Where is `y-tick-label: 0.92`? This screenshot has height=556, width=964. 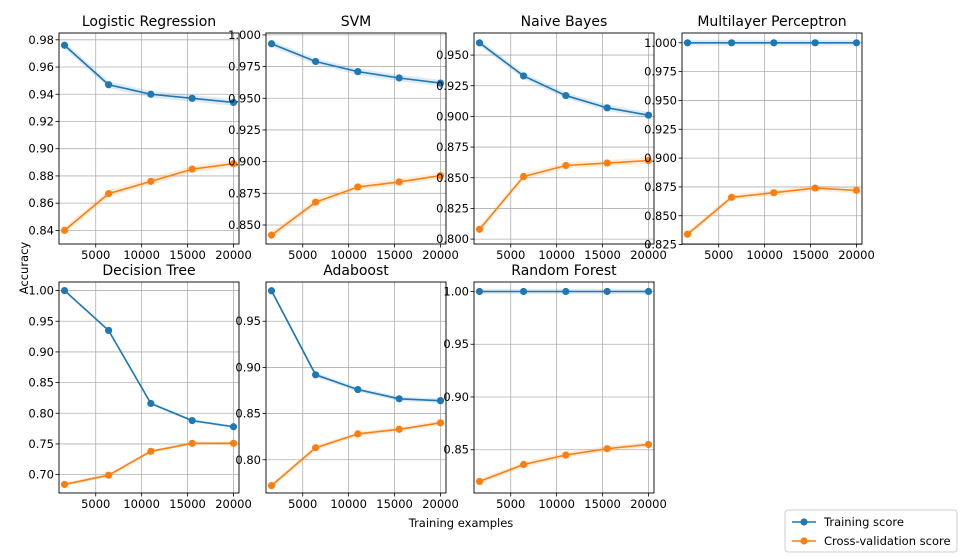 y-tick-label: 0.92 is located at coordinates (41, 121).